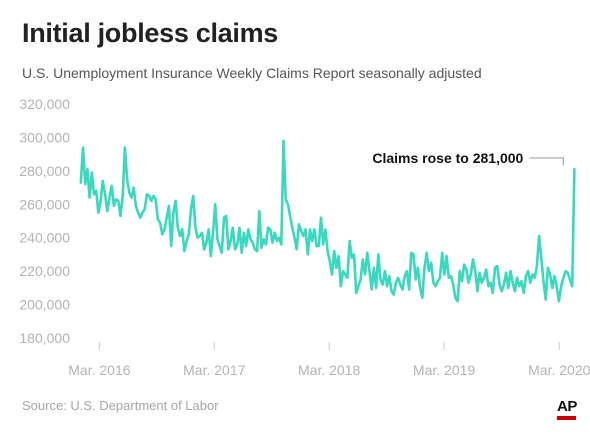  I want to click on x-tick-label: Mar. 2019, so click(444, 370).